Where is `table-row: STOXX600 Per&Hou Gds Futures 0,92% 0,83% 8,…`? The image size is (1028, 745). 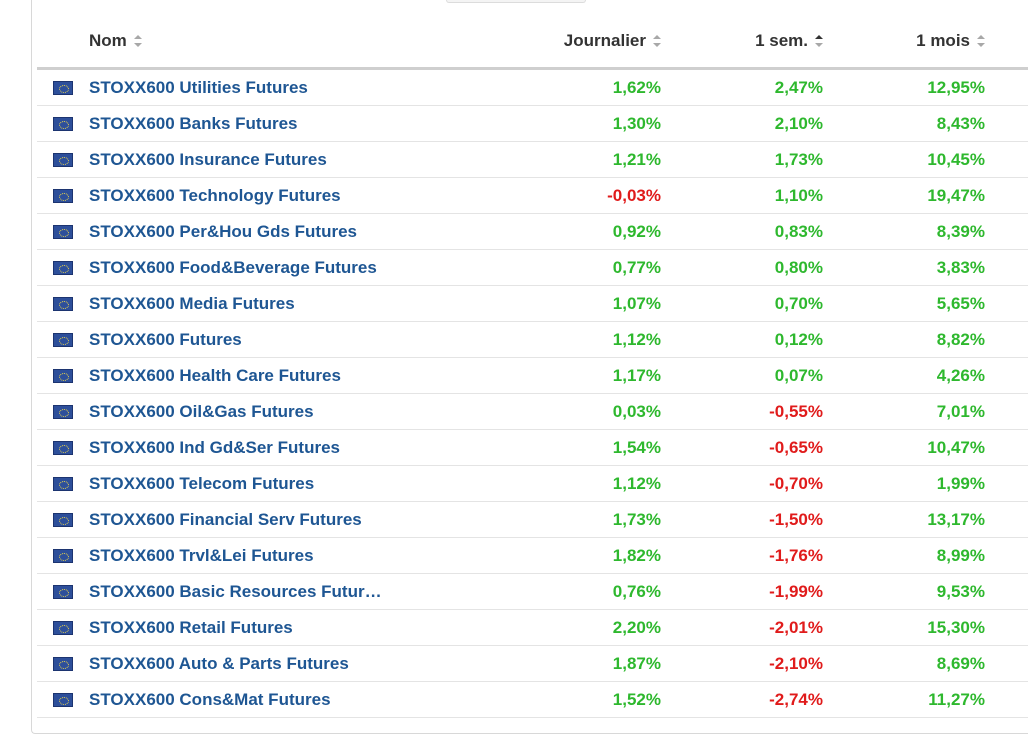 table-row: STOXX600 Per&Hou Gds Futures 0,92% 0,83% 8,… is located at coordinates (532, 231).